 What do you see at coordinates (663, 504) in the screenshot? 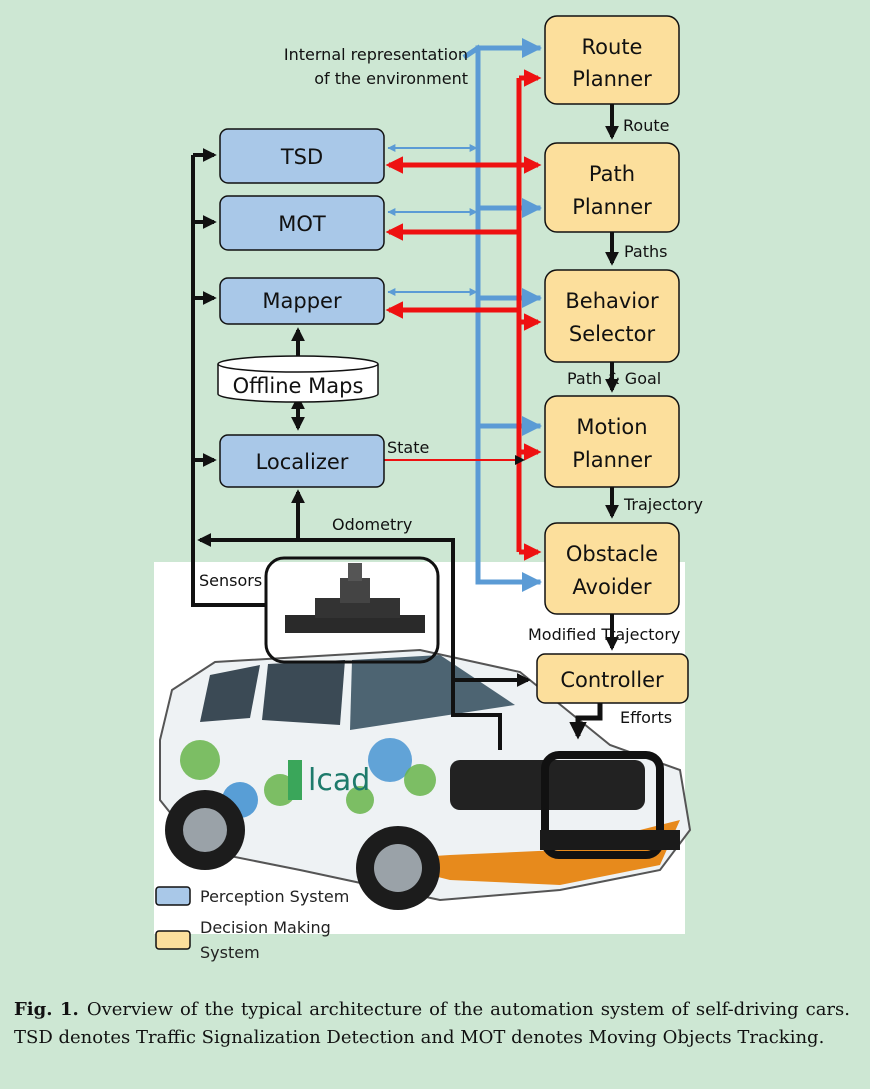
I see `edge-label-trajectory: Trajectory` at bounding box center [663, 504].